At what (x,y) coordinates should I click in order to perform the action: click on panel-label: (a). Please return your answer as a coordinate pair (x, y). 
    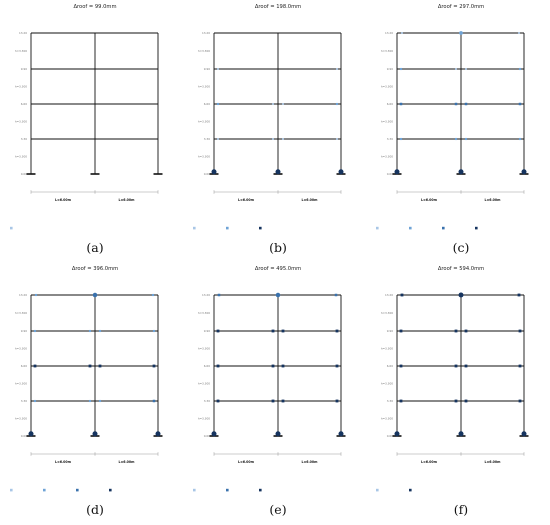
    Looking at the image, I should click on (94, 247).